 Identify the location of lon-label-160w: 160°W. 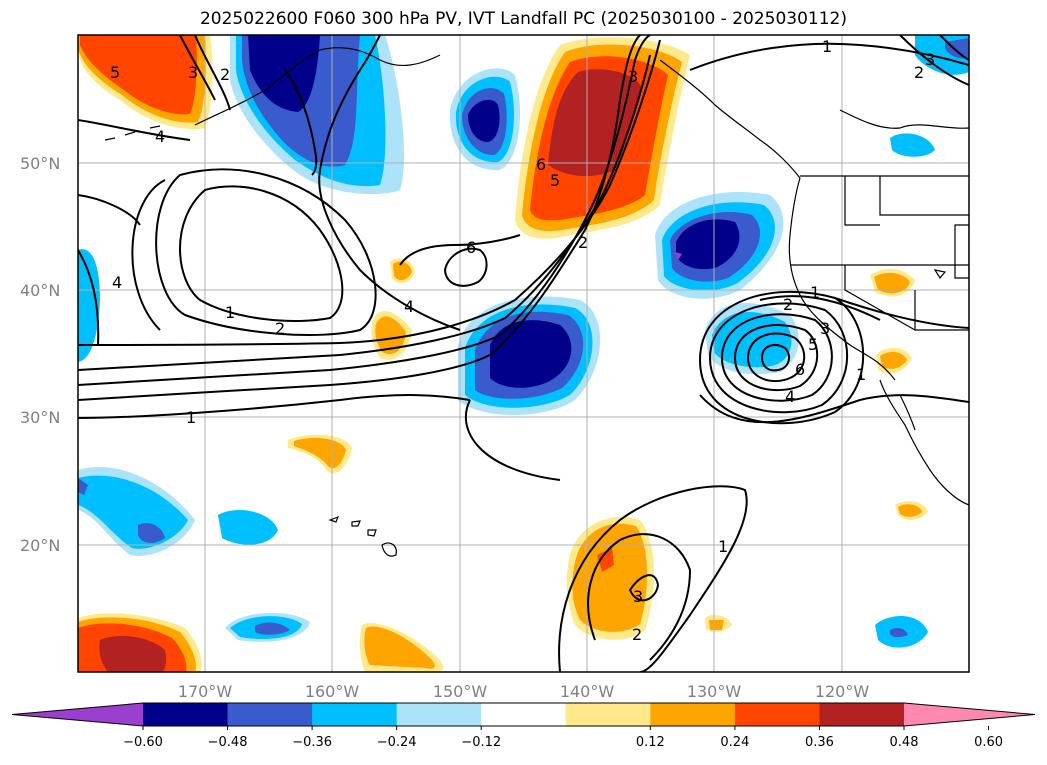
(332, 691).